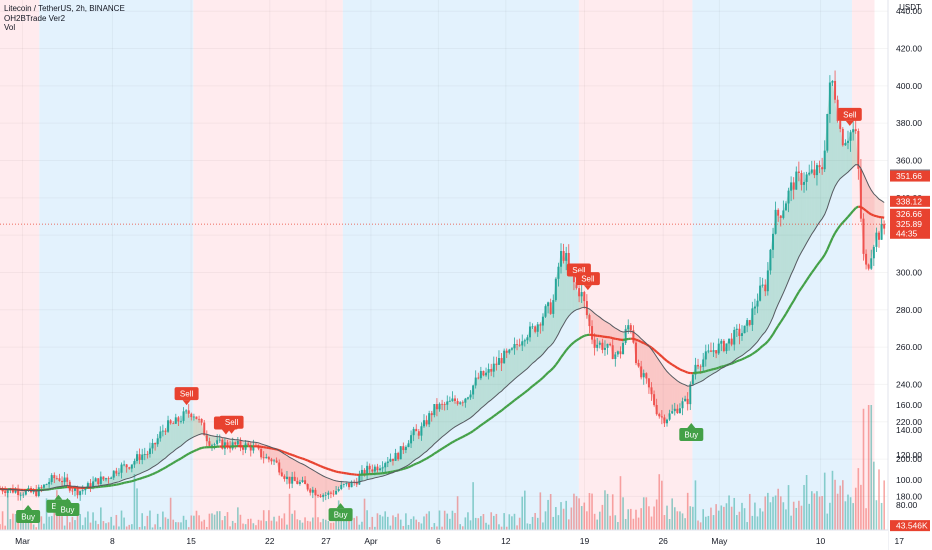 This screenshot has width=932, height=550. What do you see at coordinates (340, 512) in the screenshot?
I see `buy-signal-6: Buy` at bounding box center [340, 512].